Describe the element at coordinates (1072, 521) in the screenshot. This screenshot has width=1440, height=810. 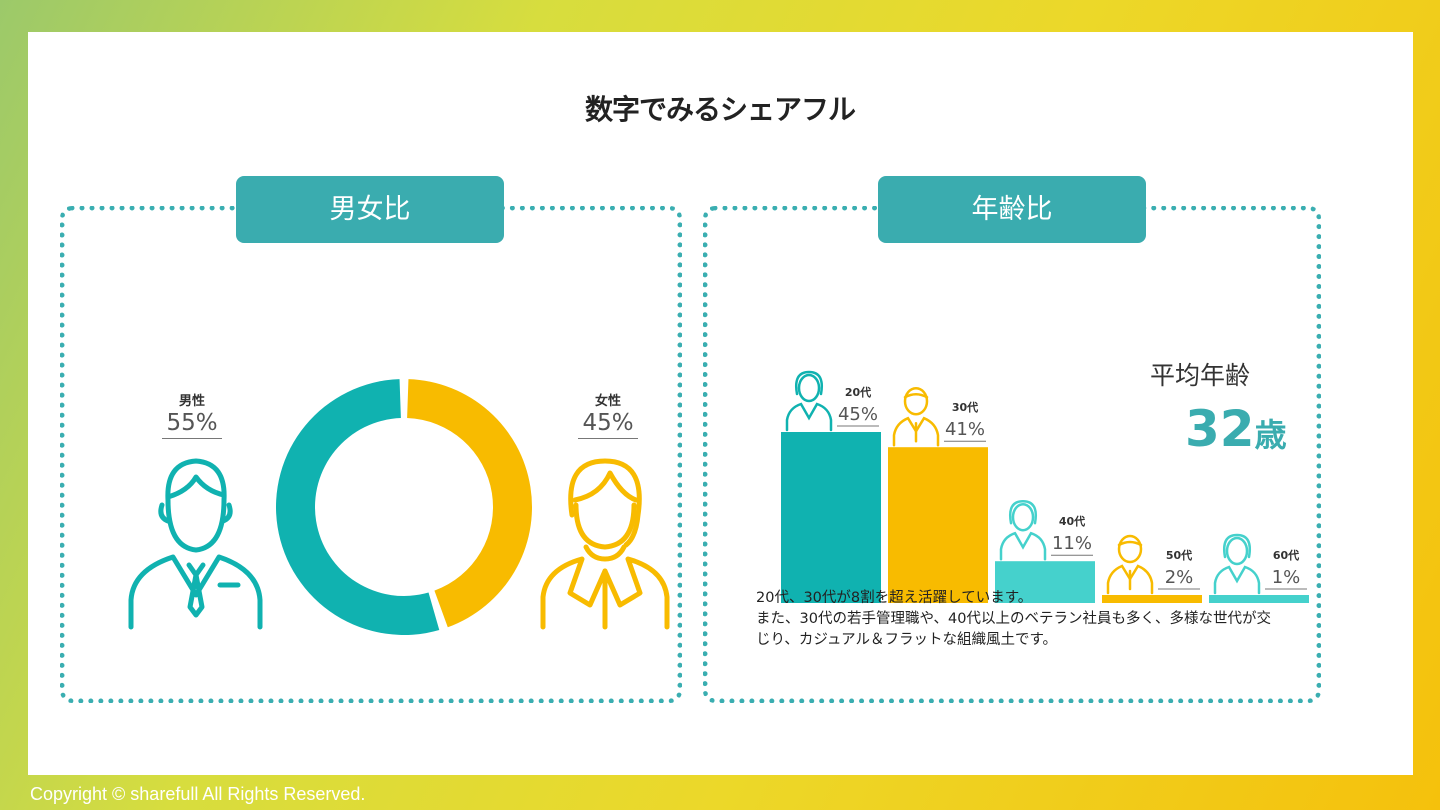
I see `age-category-label: 40代` at that location.